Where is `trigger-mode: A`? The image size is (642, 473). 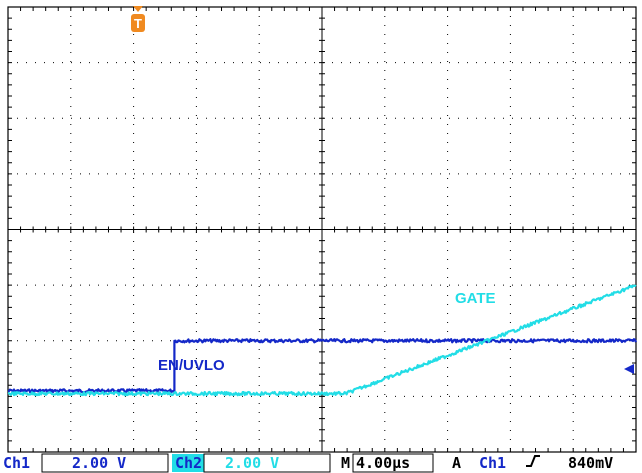 trigger-mode: A is located at coordinates (456, 463).